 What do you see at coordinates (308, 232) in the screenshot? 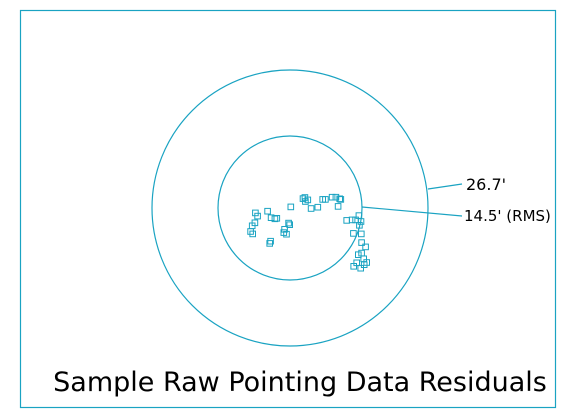
I see `residual-markers` at bounding box center [308, 232].